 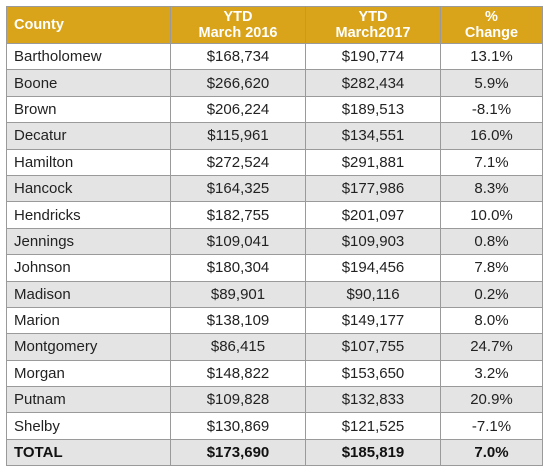 I want to click on table-row: Putnam $109,828 $132,833 20.9%, so click(x=274, y=400).